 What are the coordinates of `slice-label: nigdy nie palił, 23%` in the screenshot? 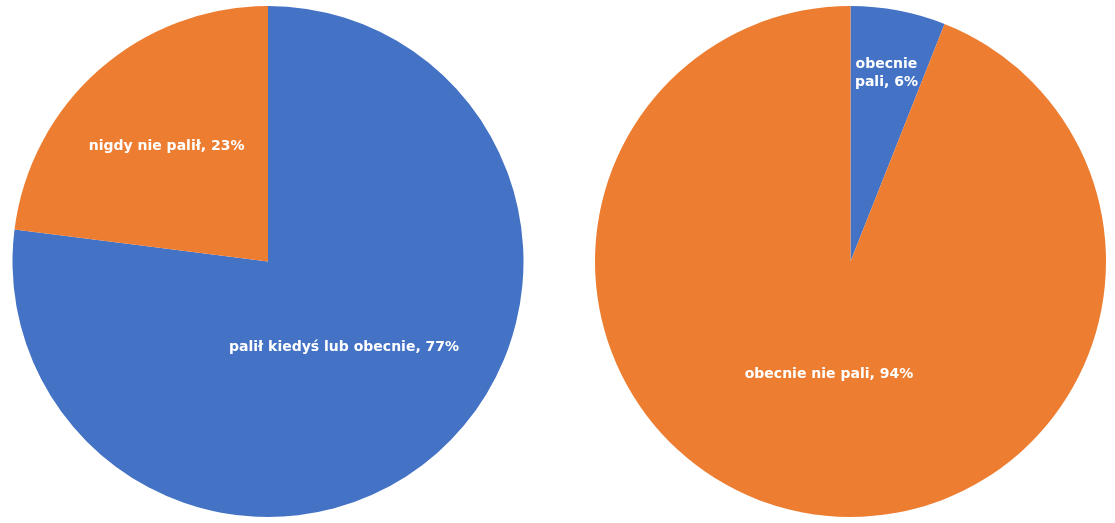 It's located at (166, 145).